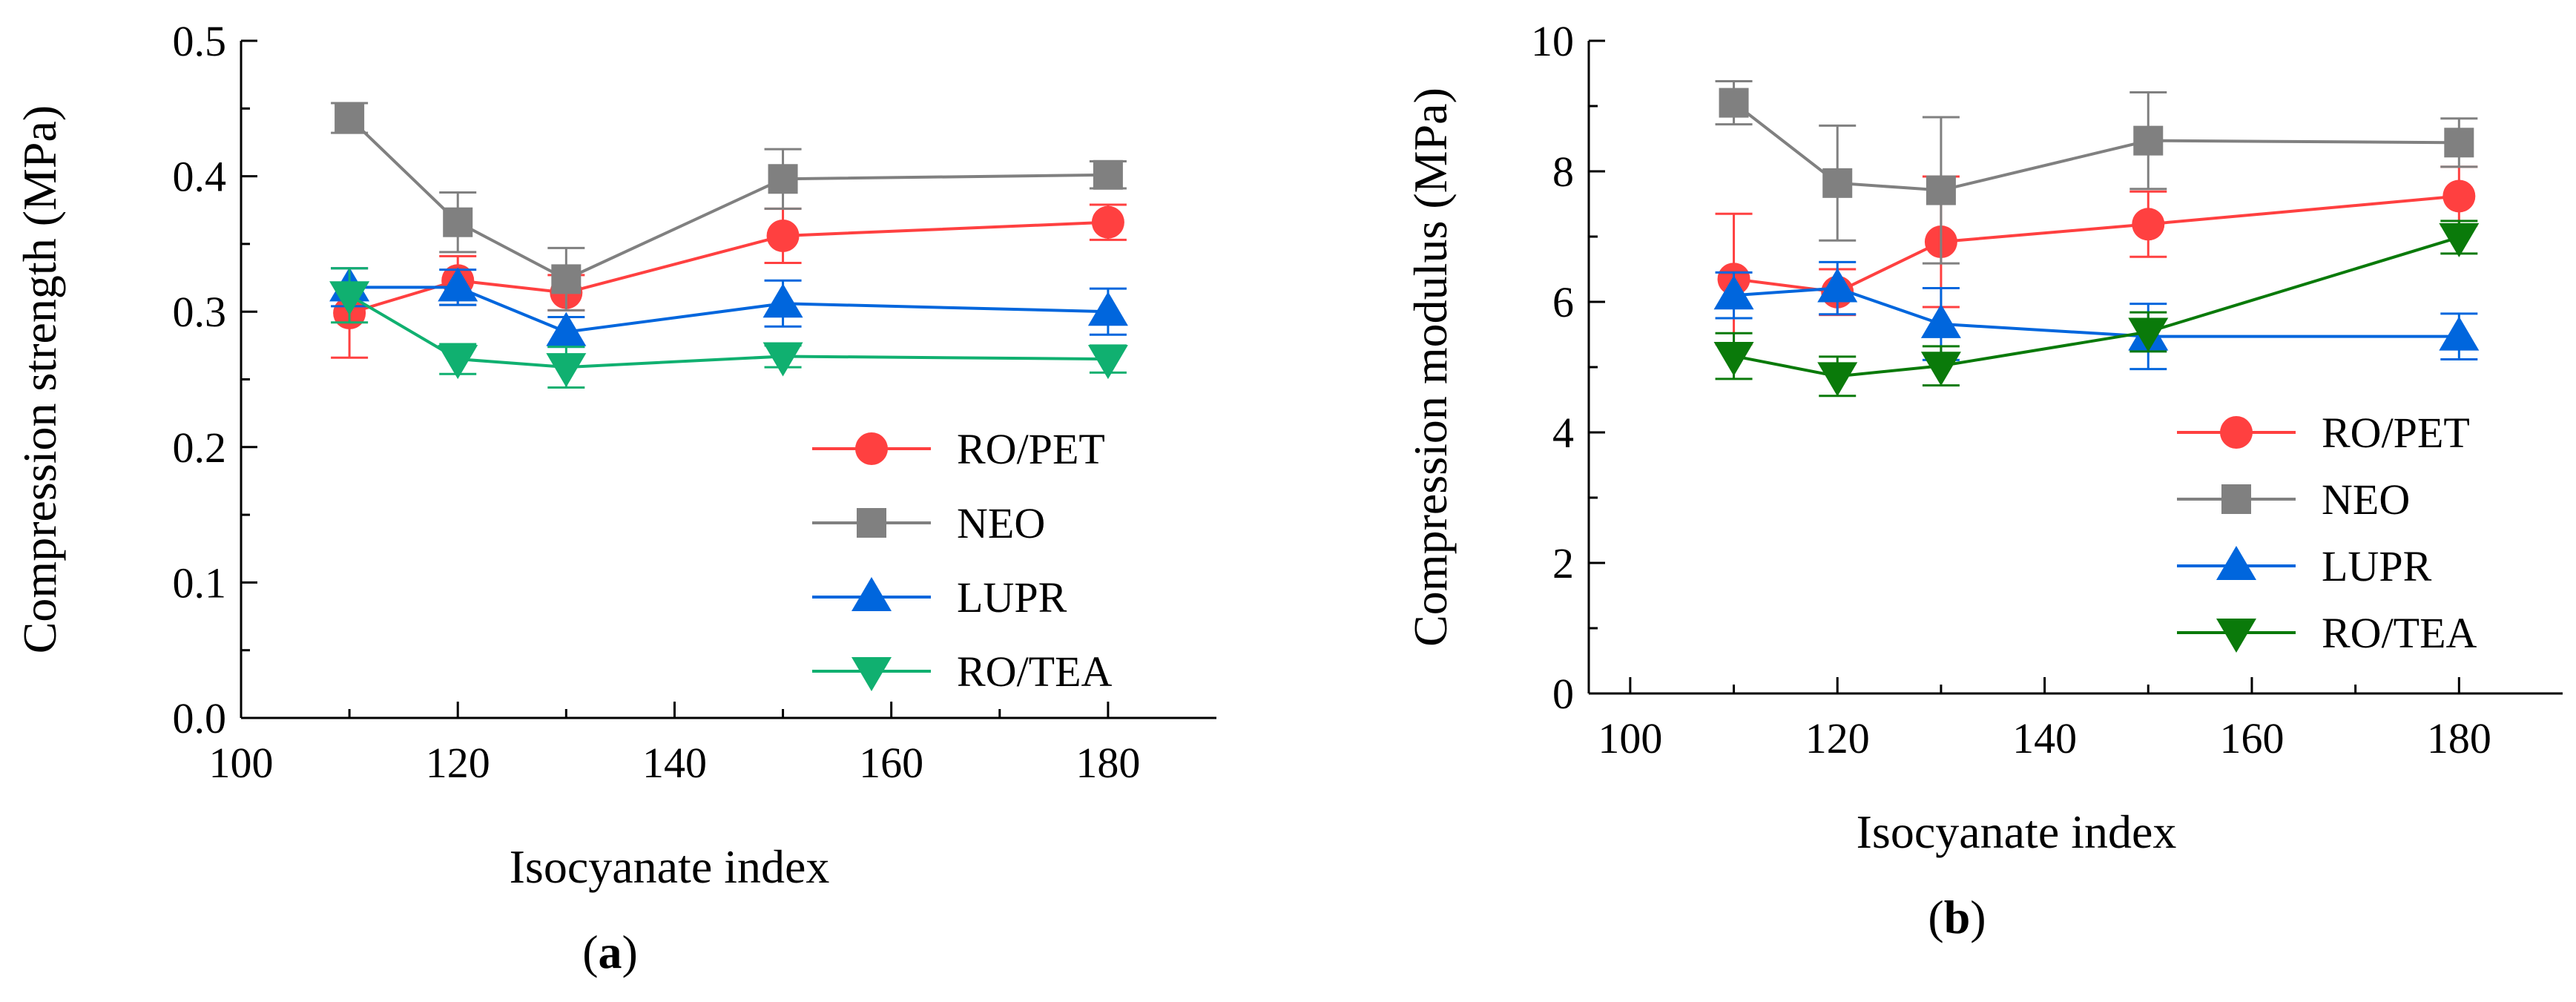 Image resolution: width=2576 pixels, height=1002 pixels. Describe the element at coordinates (1563, 563) in the screenshot. I see `y-tick-label: 2` at that location.